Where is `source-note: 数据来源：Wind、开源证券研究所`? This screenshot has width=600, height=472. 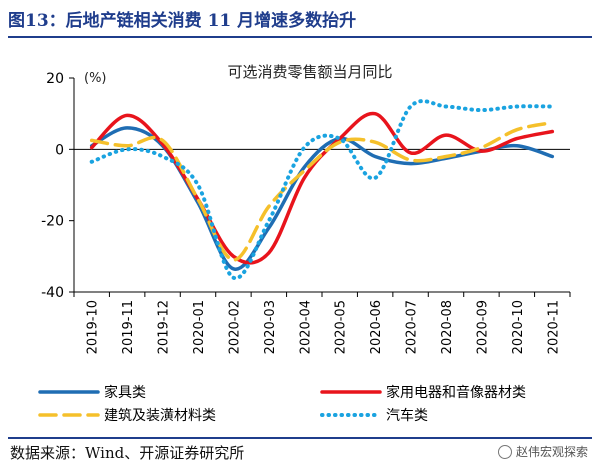
source-note: 数据来源：Wind、开源证券研究所 is located at coordinates (127, 453).